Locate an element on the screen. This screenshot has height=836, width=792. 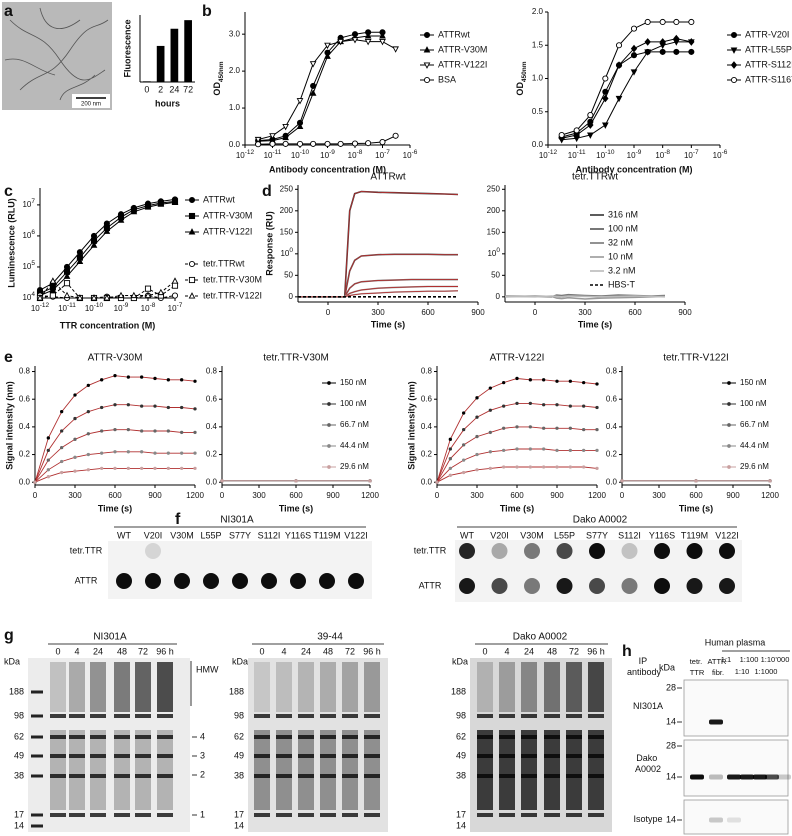
x-tick-label: 900 is located at coordinates (685, 312).